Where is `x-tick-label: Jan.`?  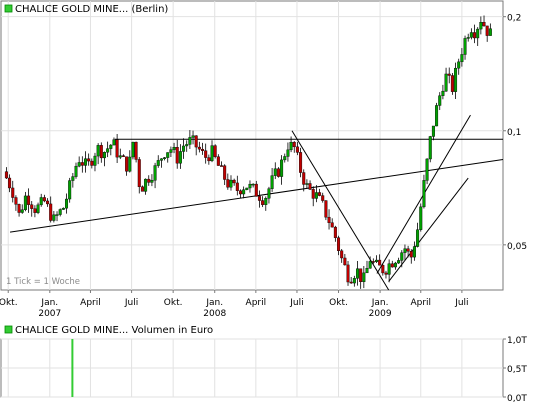
x-tick-label: Jan. is located at coordinates (214, 303).